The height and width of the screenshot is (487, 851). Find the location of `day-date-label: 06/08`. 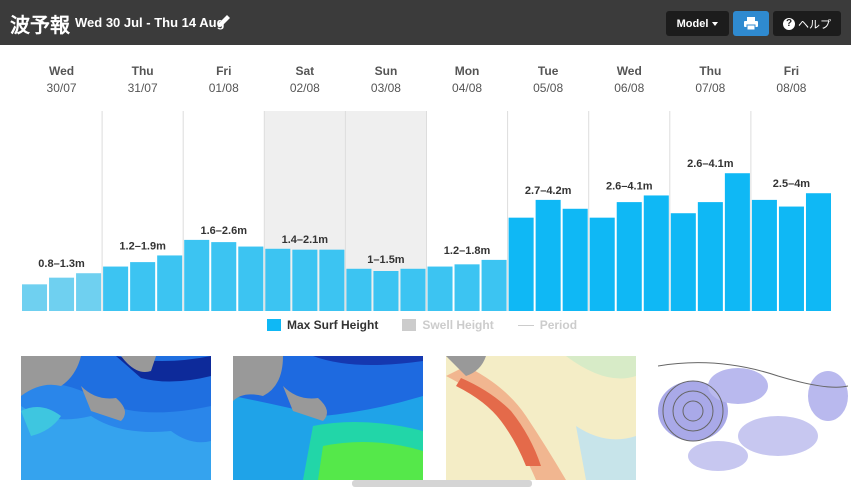

day-date-label: 06/08 is located at coordinates (629, 88).